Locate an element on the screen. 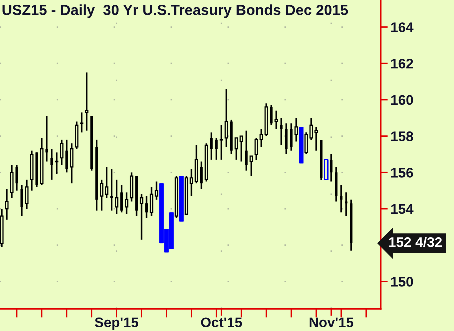 The image size is (454, 331). y-tick-label: 162 is located at coordinates (403, 63).